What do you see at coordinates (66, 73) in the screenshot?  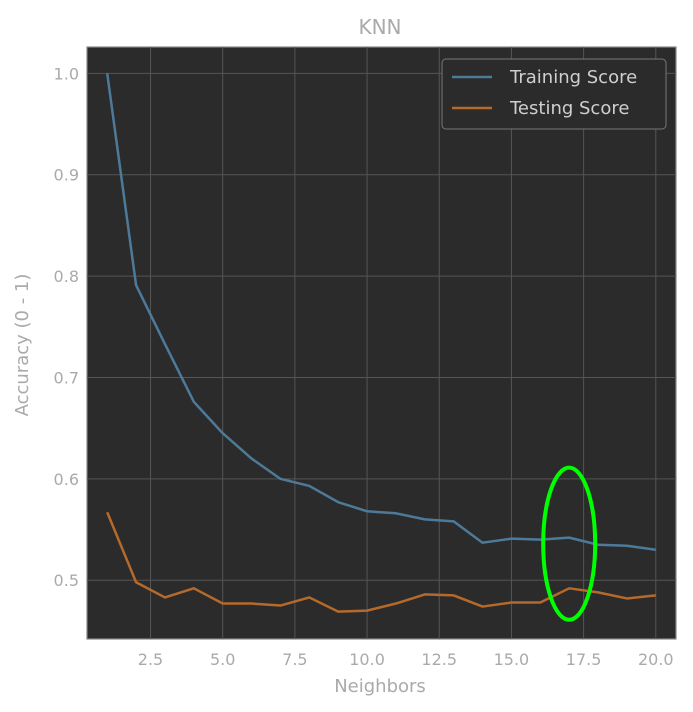 I see `y-tick-label: 1.0` at bounding box center [66, 73].